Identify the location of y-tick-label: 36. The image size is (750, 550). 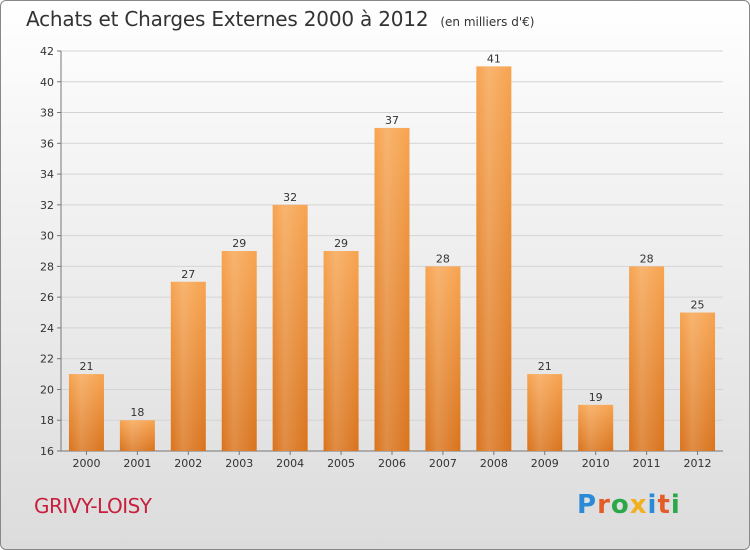
(47, 143).